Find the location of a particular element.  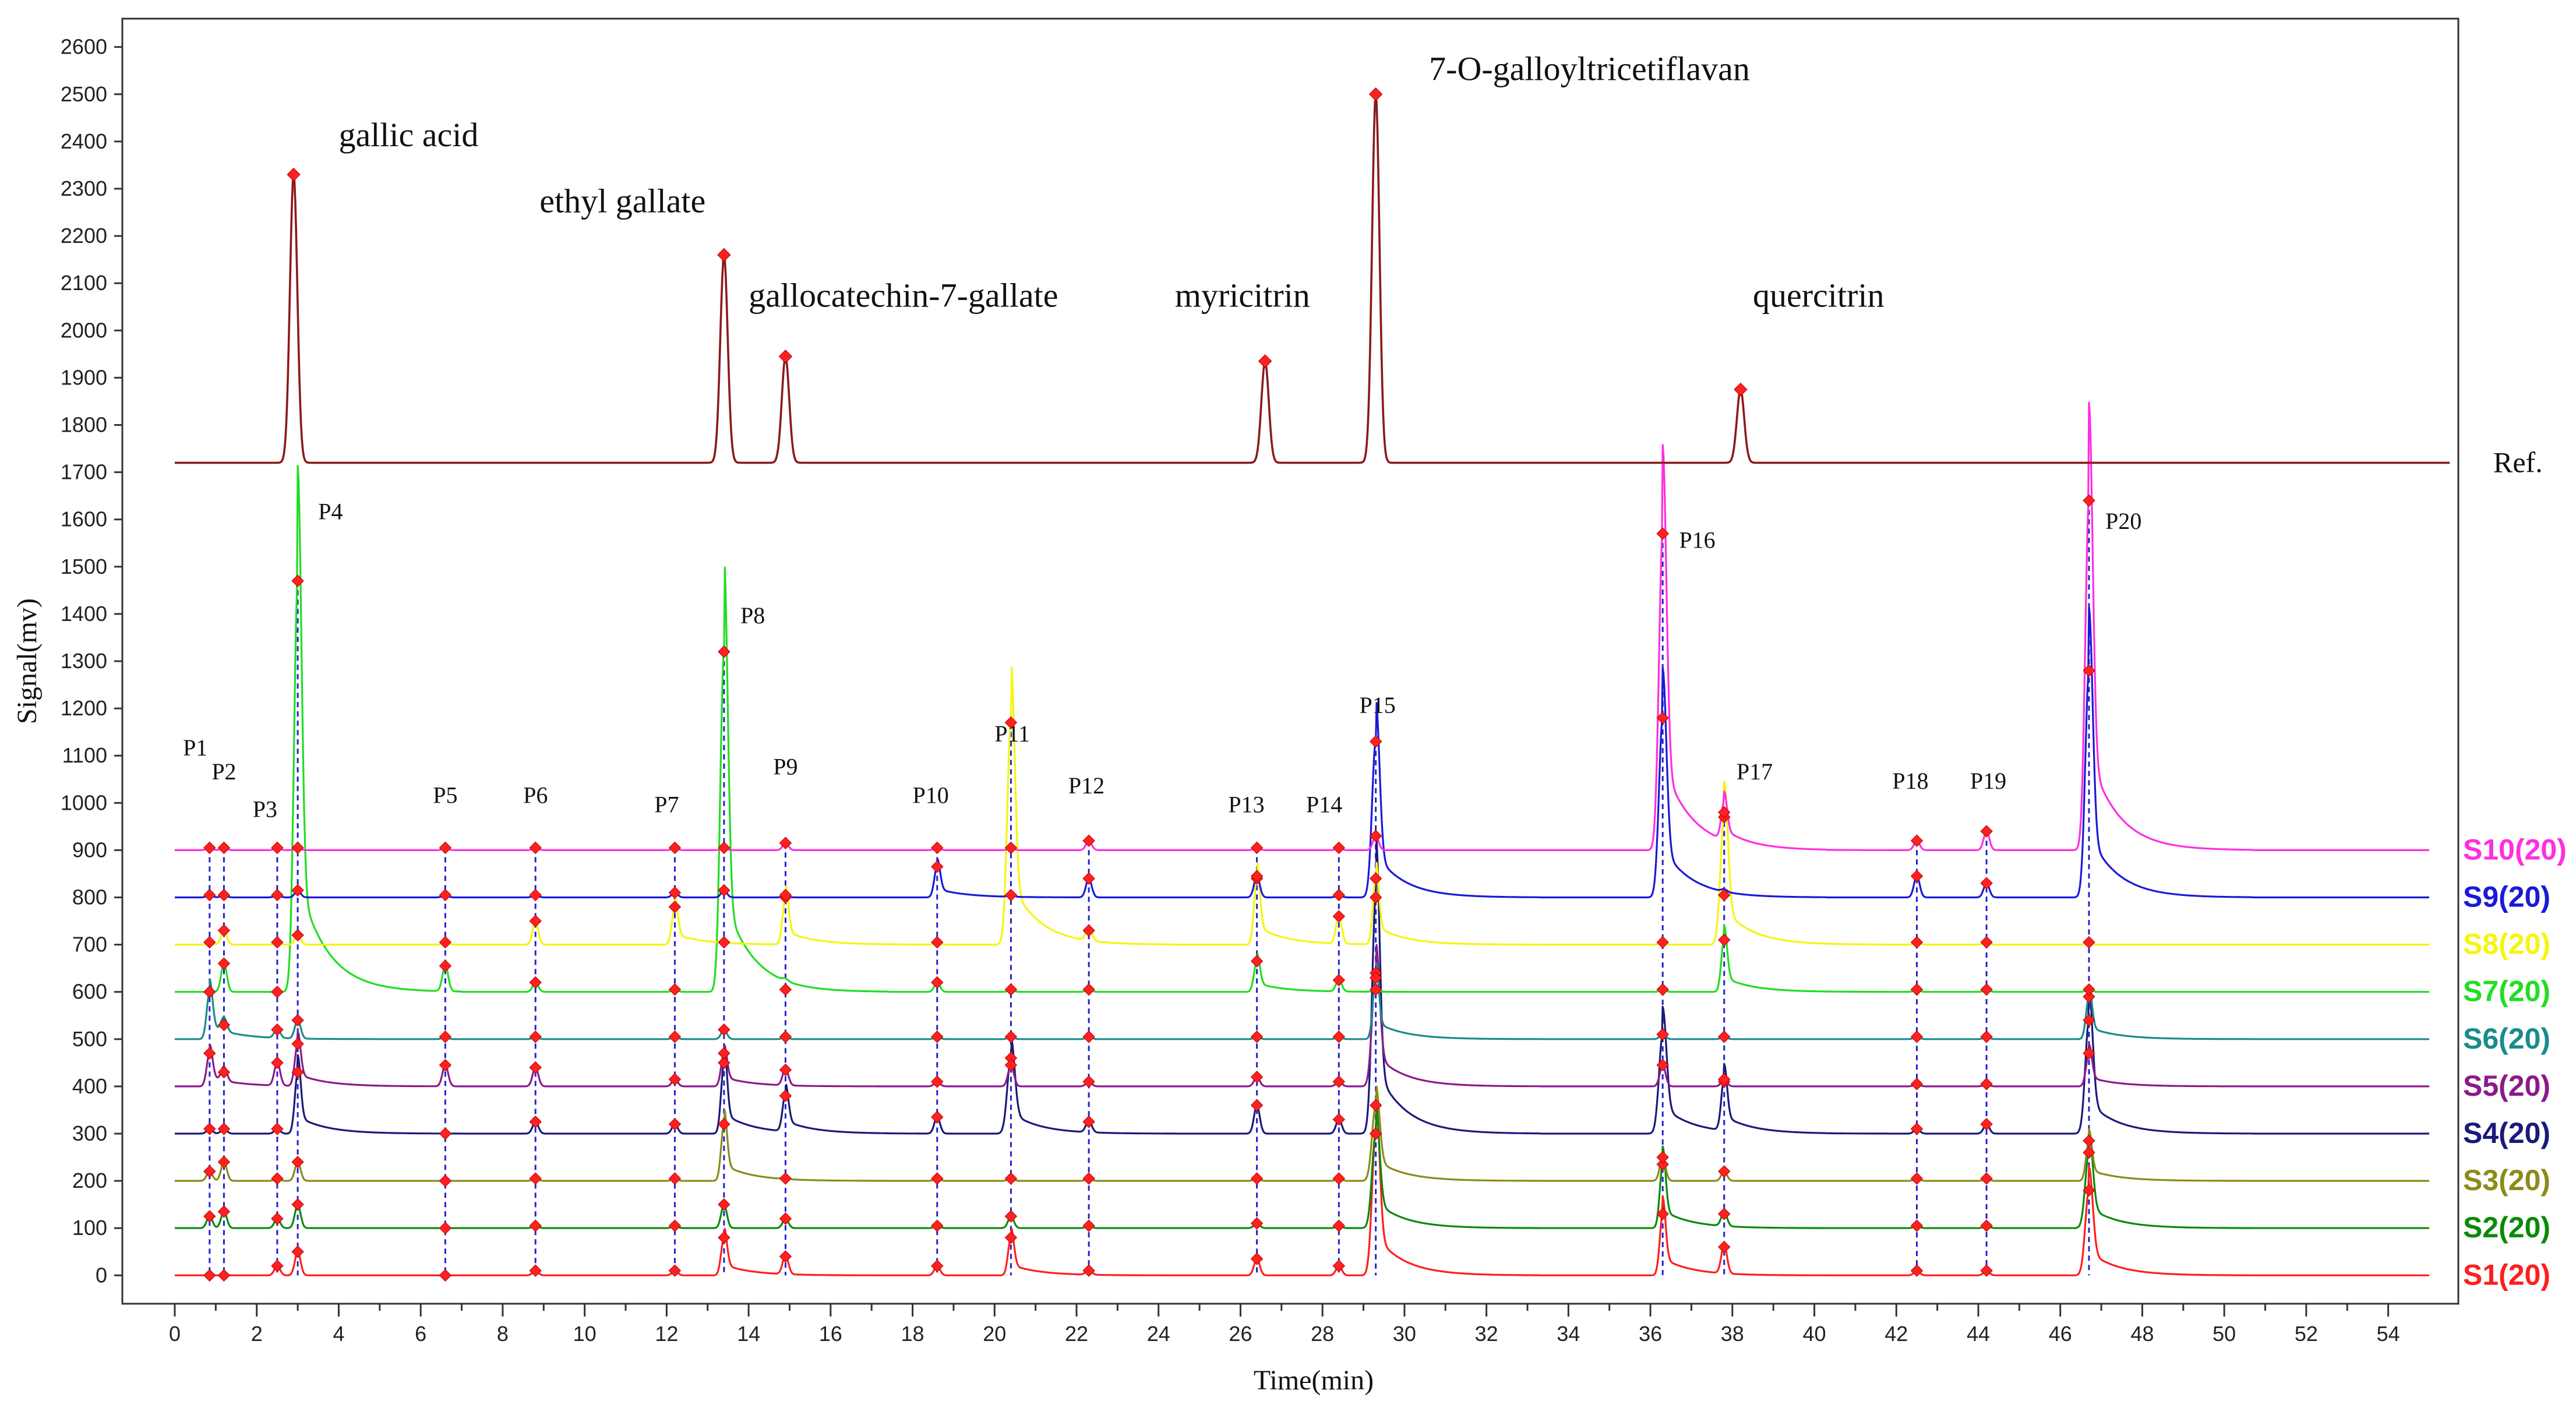

x-tick-label: 46 is located at coordinates (2060, 1334).